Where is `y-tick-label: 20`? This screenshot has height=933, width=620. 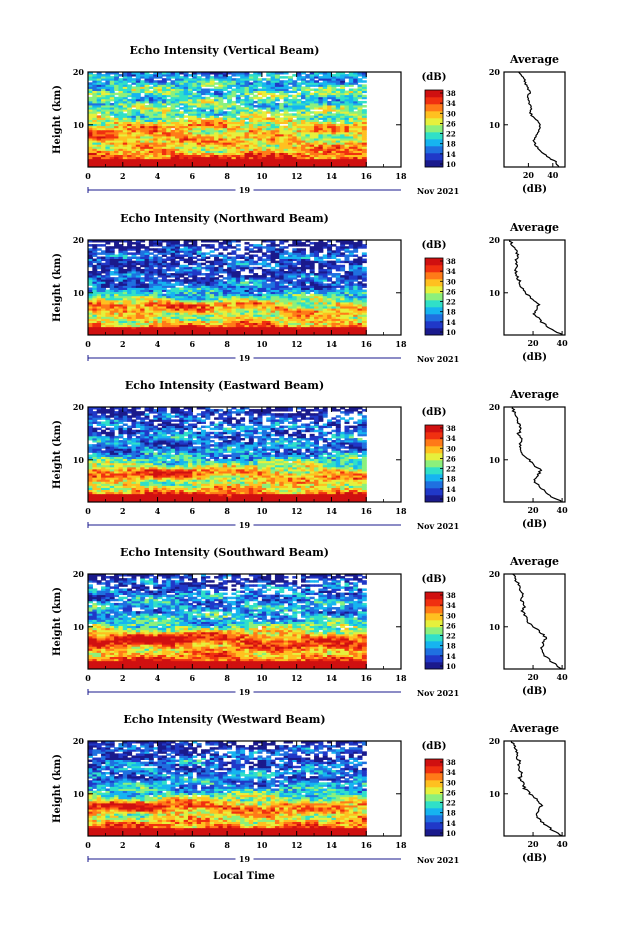
y-tick-label: 20 is located at coordinates (79, 72).